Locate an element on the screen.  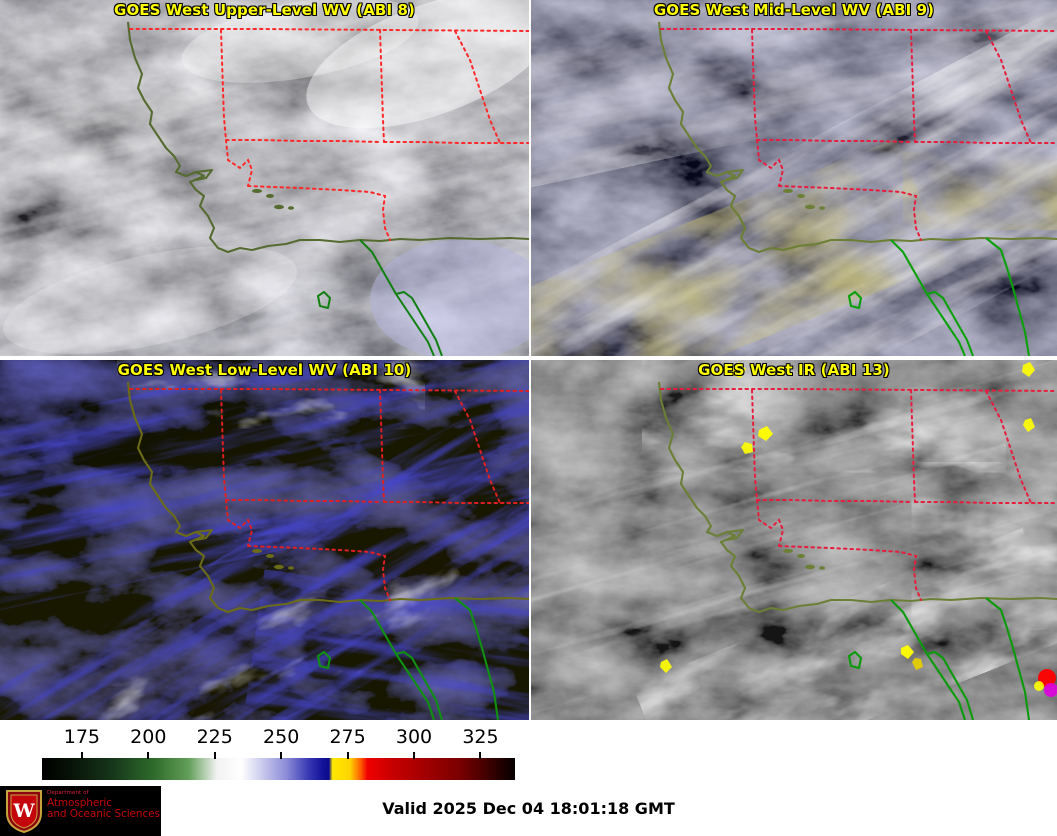
colorbar-tick-325: 325 is located at coordinates (480, 737).